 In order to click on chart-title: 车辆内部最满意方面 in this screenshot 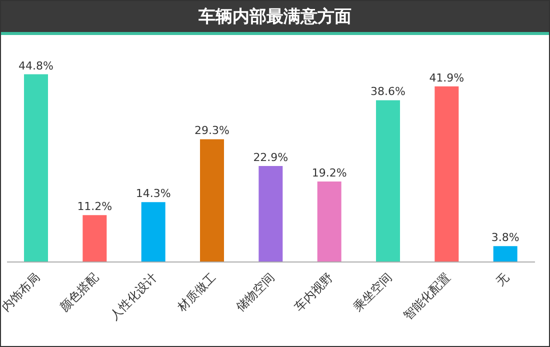, I will do `click(275, 17)`.